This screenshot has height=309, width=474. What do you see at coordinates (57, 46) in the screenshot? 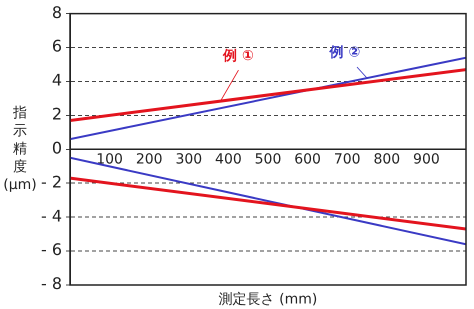
I see `y-tick-label: 6` at bounding box center [57, 46].